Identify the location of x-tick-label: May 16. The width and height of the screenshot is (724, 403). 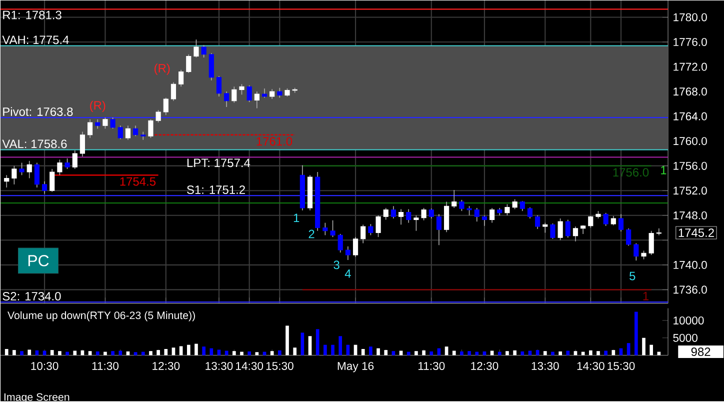
(356, 367).